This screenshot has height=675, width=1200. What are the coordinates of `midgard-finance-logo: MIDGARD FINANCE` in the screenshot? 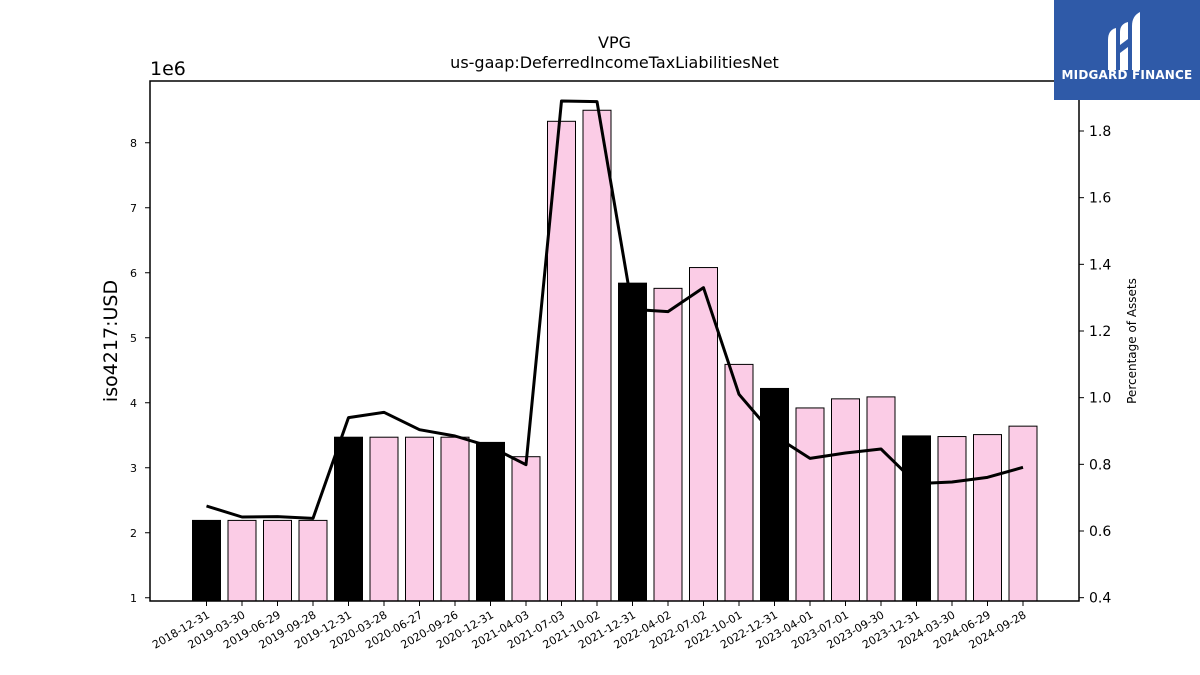 It's located at (1127, 50).